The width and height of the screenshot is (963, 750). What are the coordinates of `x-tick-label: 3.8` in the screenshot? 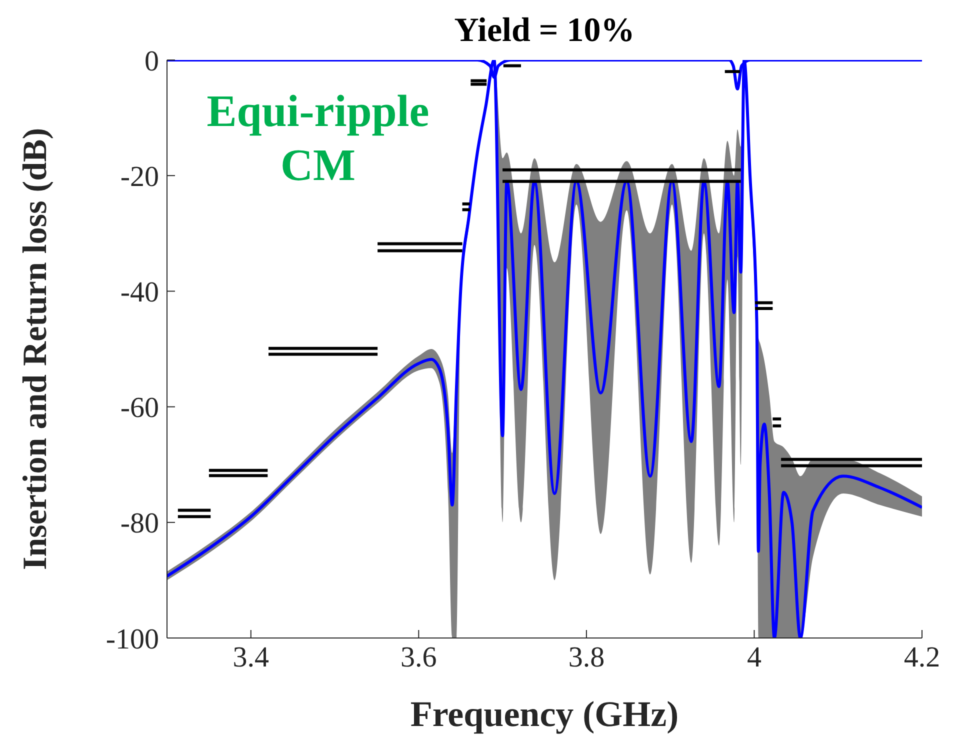 It's located at (586, 658).